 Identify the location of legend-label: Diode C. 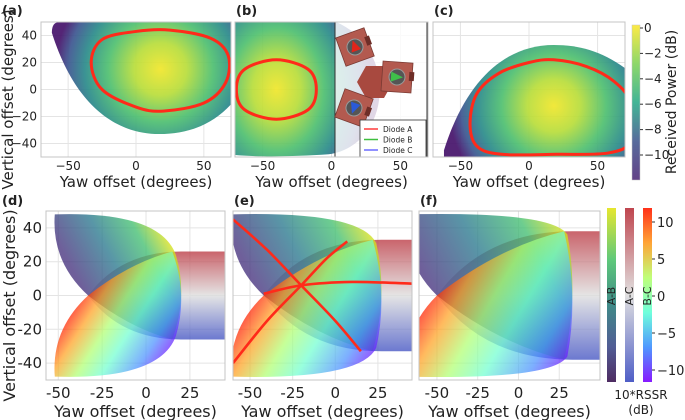
(397, 150).